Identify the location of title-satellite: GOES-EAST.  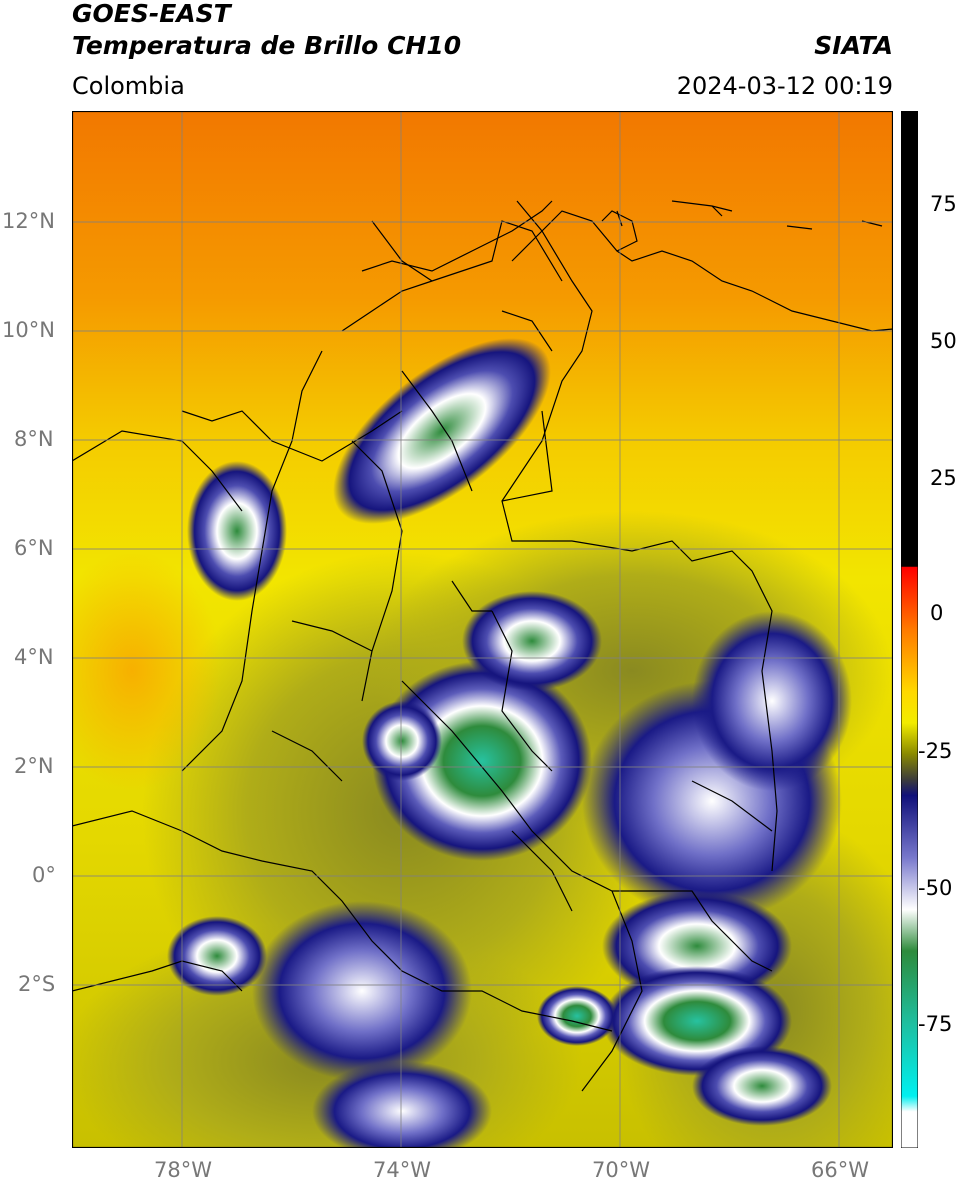
(151, 14).